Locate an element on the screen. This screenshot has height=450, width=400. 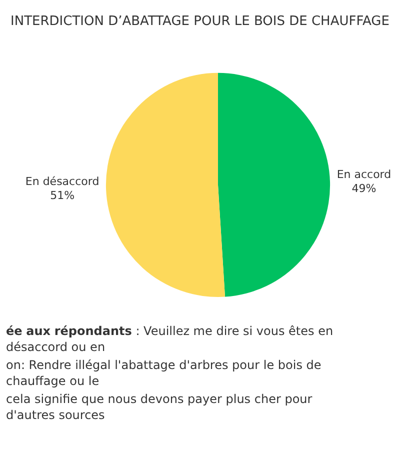
chart-title: INTERDICTION D’ABATTAGE POUR LE BOIS DE CHAUFFAGE is located at coordinates (200, 21).